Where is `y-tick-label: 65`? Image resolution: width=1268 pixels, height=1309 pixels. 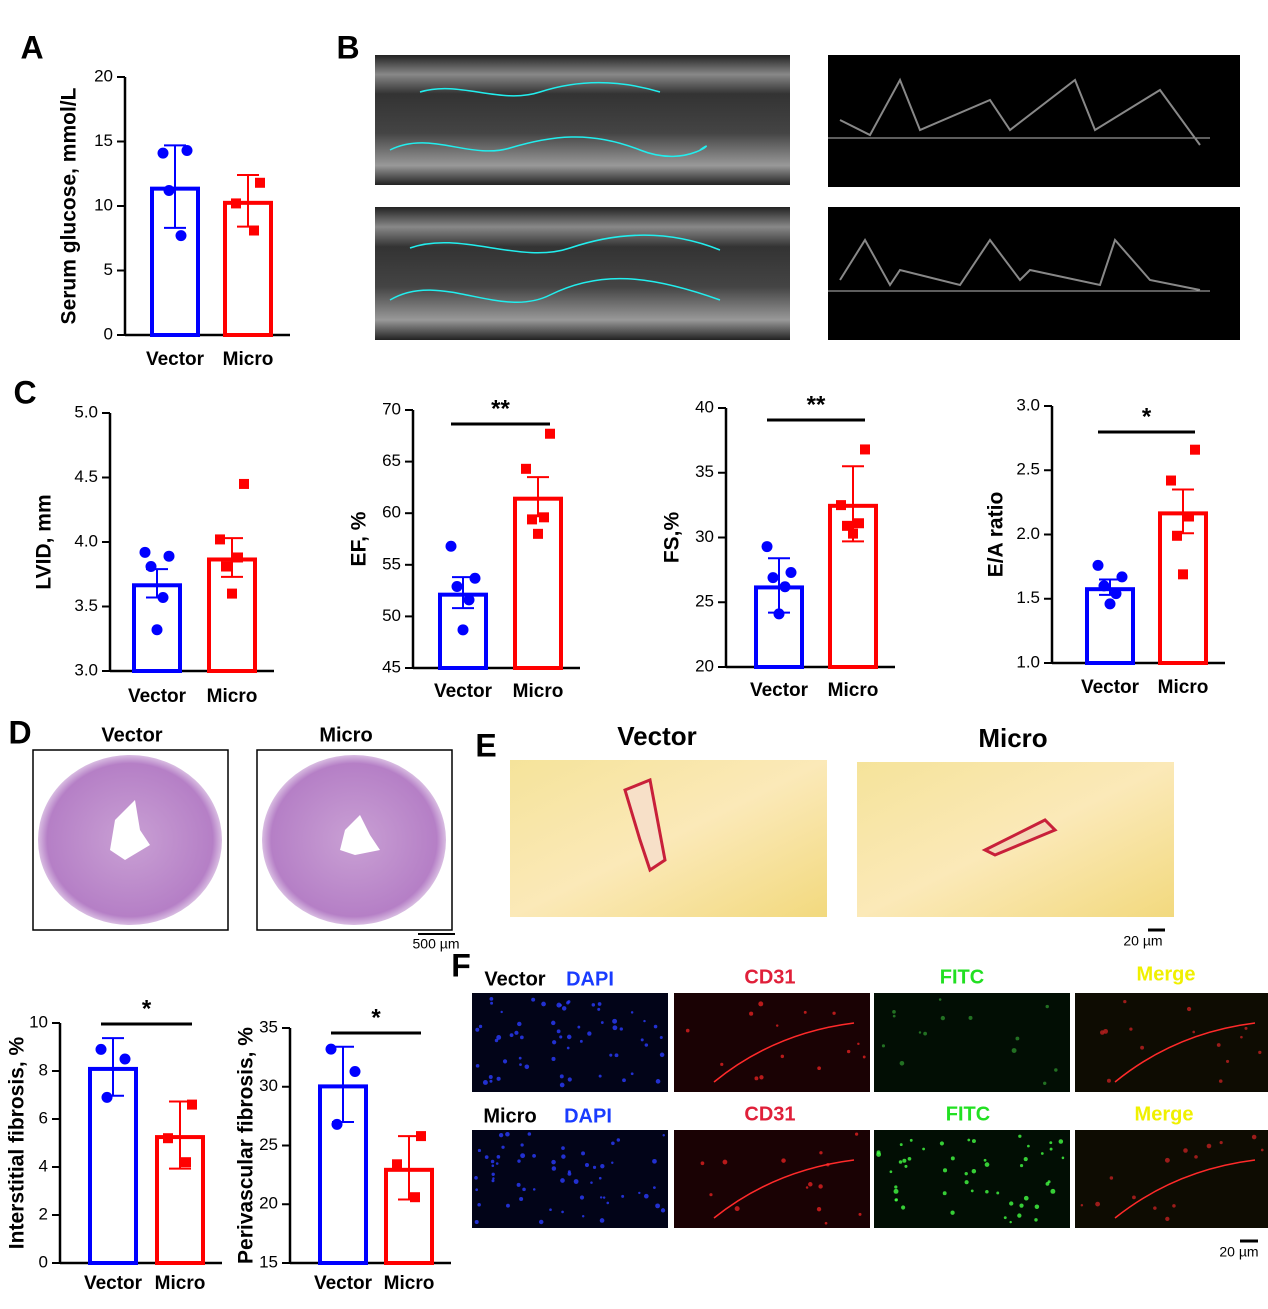
y-tick-label: 65 is located at coordinates (391, 460).